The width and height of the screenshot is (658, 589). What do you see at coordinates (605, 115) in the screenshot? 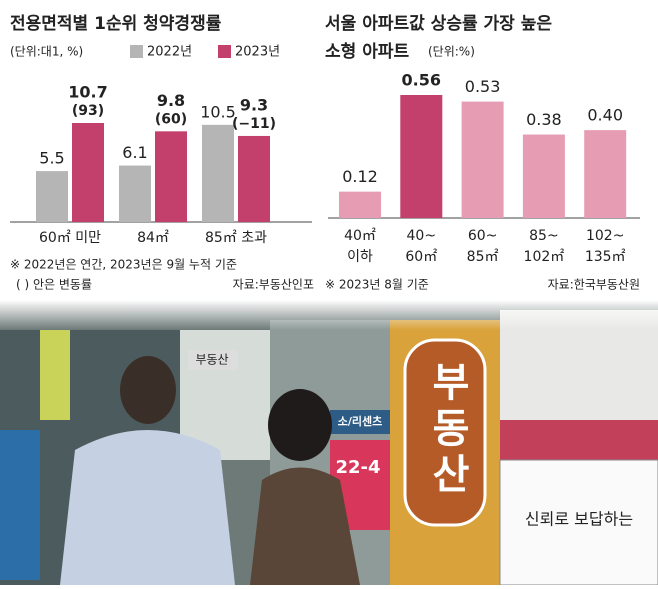
I see `value-label: 0.40` at bounding box center [605, 115].